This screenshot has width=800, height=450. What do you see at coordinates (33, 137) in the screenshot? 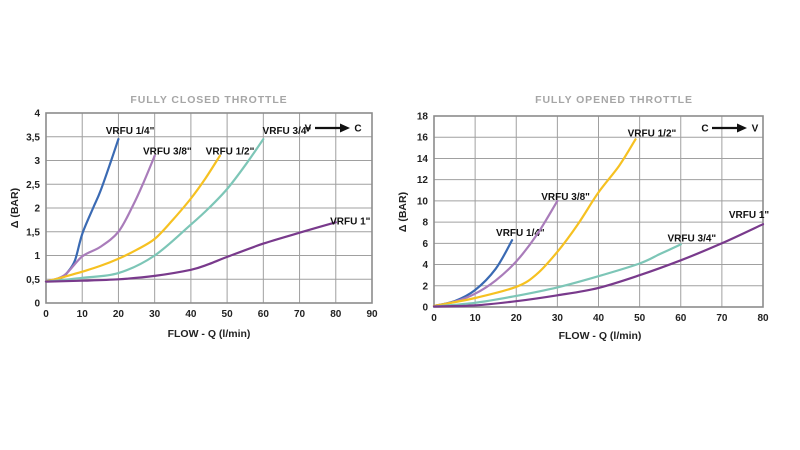
I see `y-tick-label: 3,5` at bounding box center [33, 137].